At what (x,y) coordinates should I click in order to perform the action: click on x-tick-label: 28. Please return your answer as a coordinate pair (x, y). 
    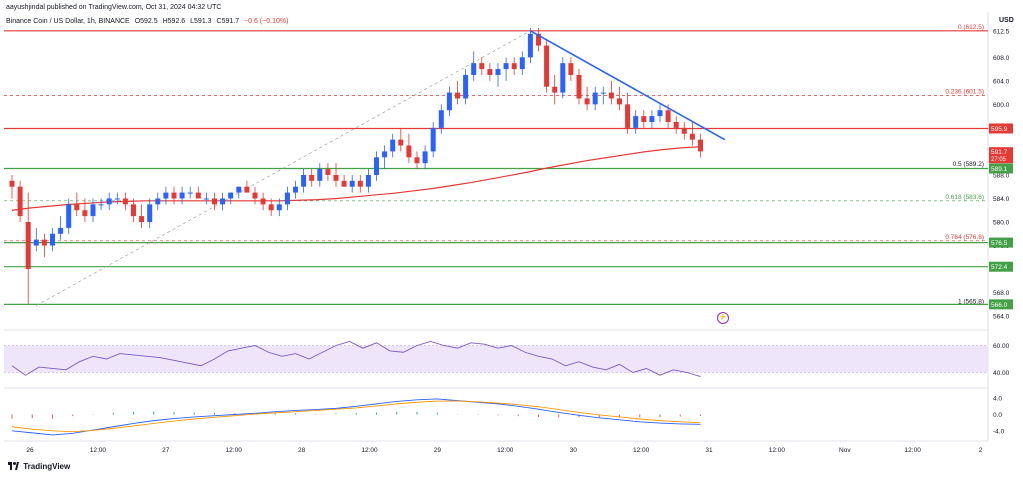
    Looking at the image, I should click on (302, 450).